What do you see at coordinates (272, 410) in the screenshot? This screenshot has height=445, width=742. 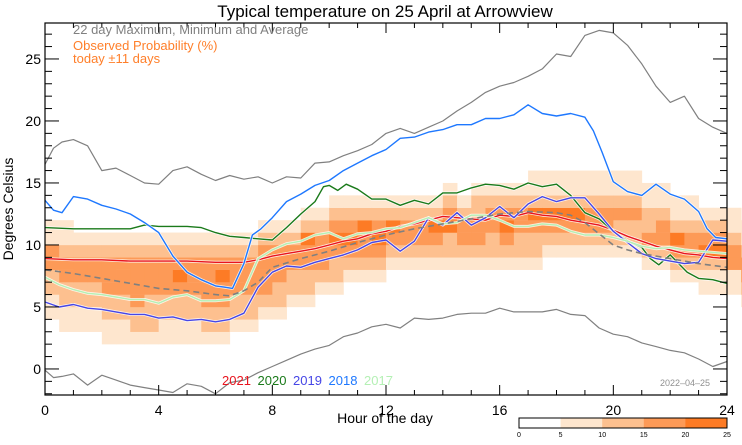 I see `x-tick-label: 8` at bounding box center [272, 410].